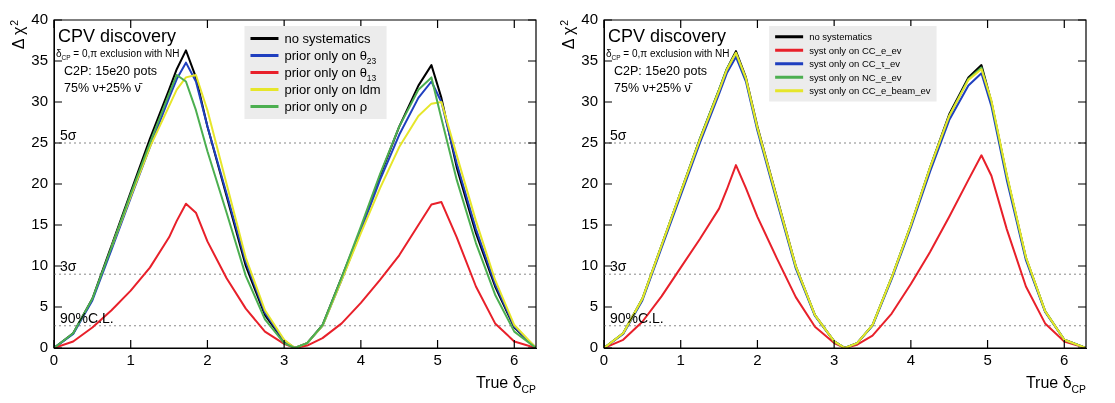  I want to click on legend-label: prior only on ldm, so click(332, 90).